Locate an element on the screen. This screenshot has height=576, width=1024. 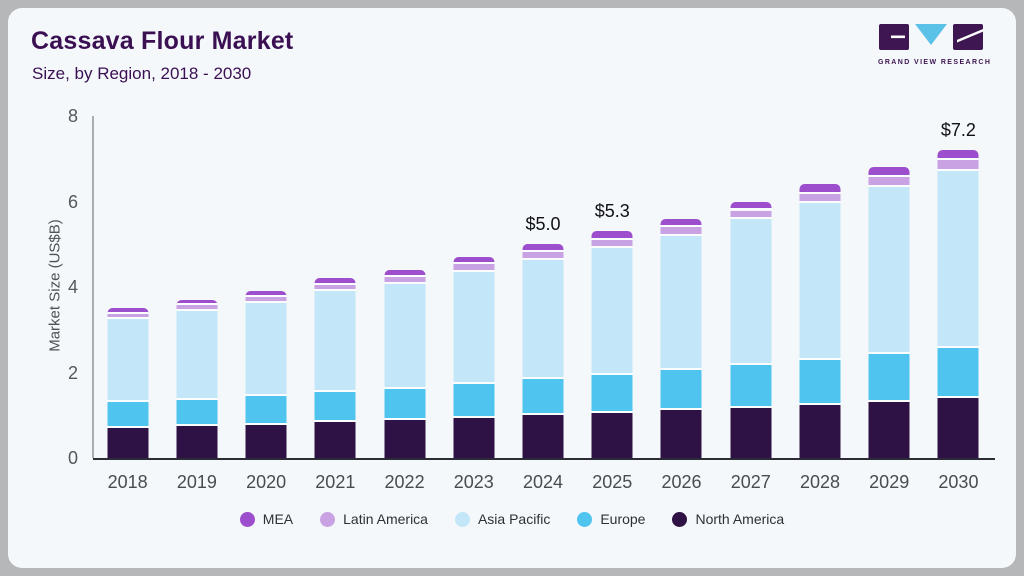
bar-segment-europe-2028 is located at coordinates (820, 382).